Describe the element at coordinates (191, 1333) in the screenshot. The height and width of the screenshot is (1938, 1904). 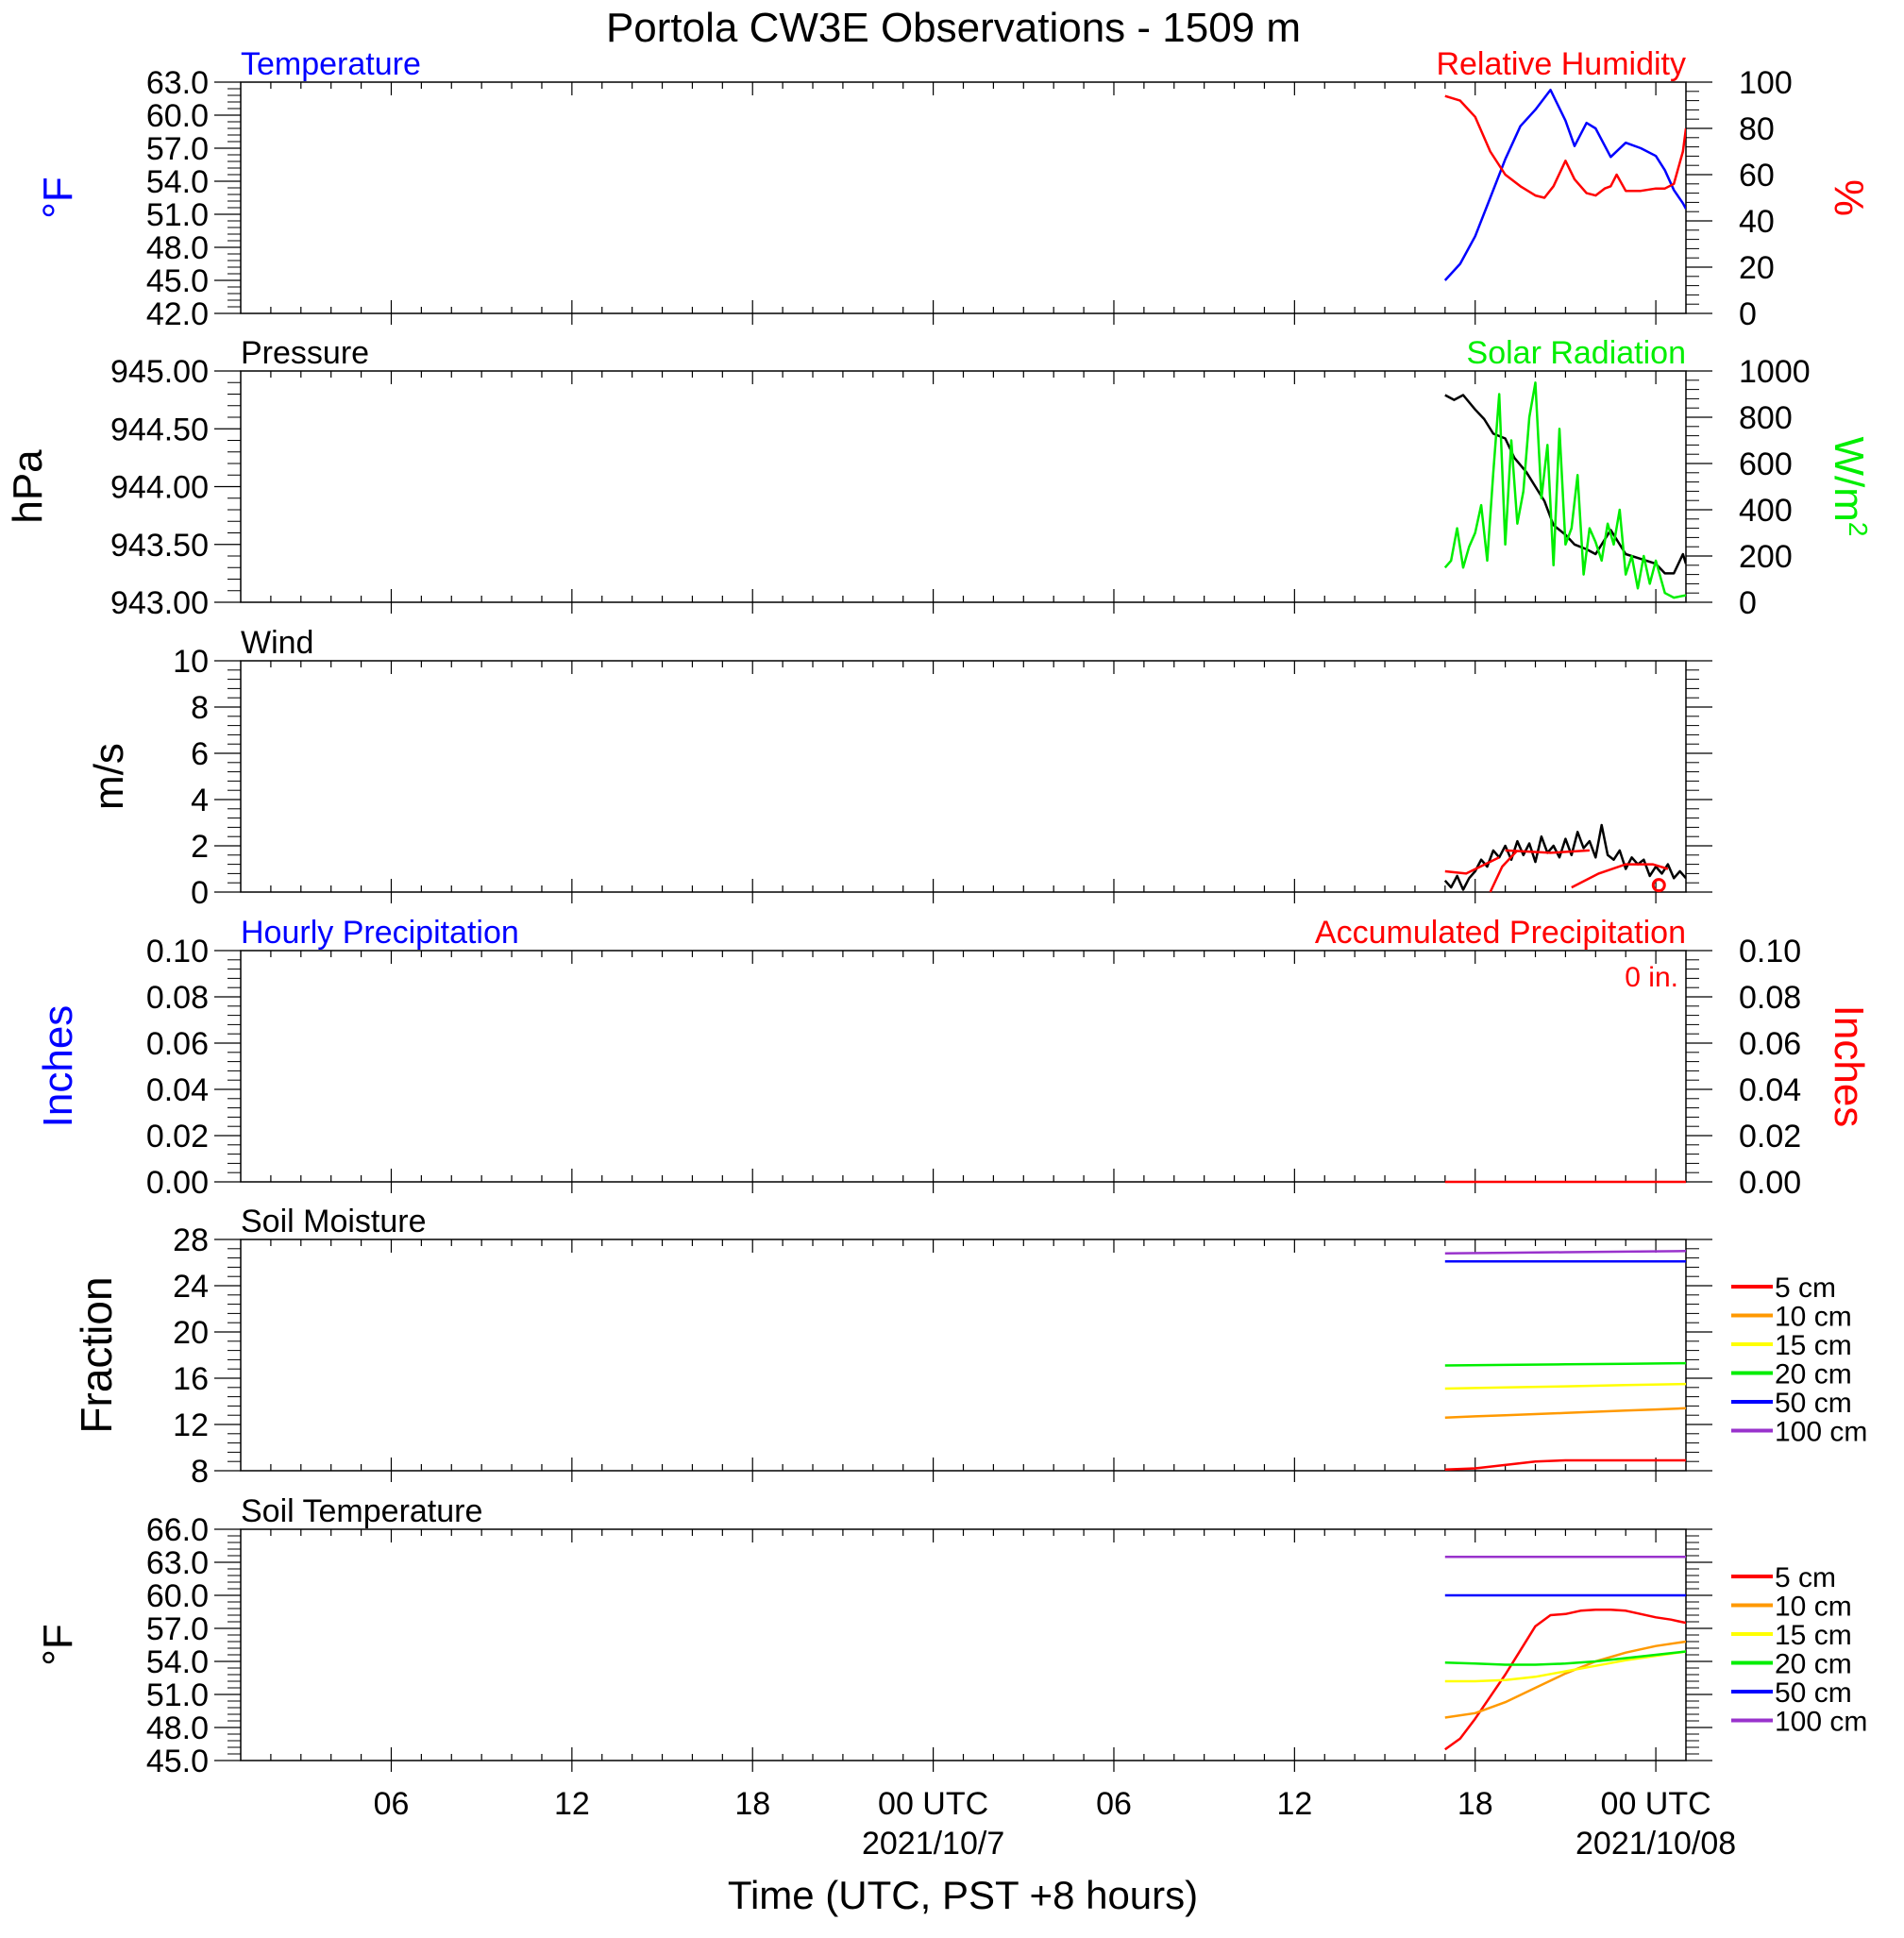
I see `left-tick-label: 20` at that location.